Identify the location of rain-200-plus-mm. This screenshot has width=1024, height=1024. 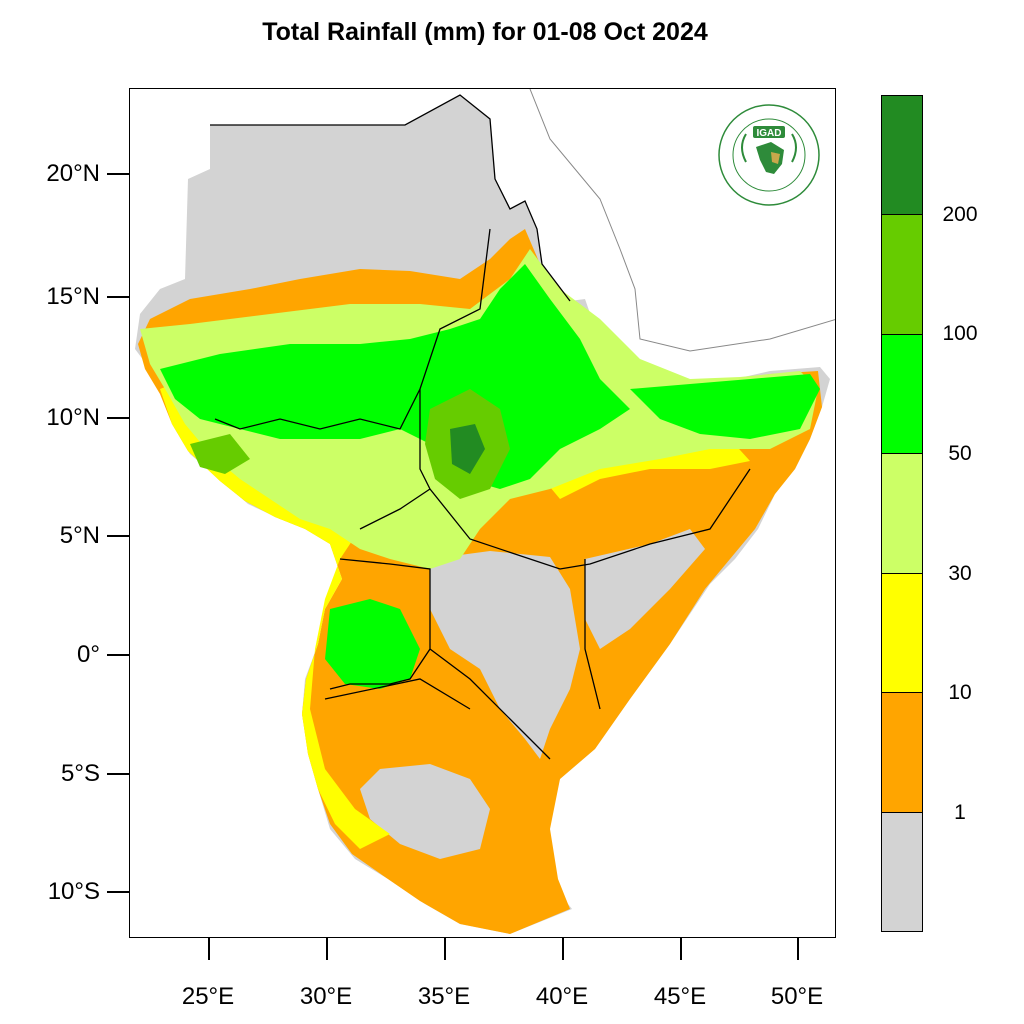
(467, 449).